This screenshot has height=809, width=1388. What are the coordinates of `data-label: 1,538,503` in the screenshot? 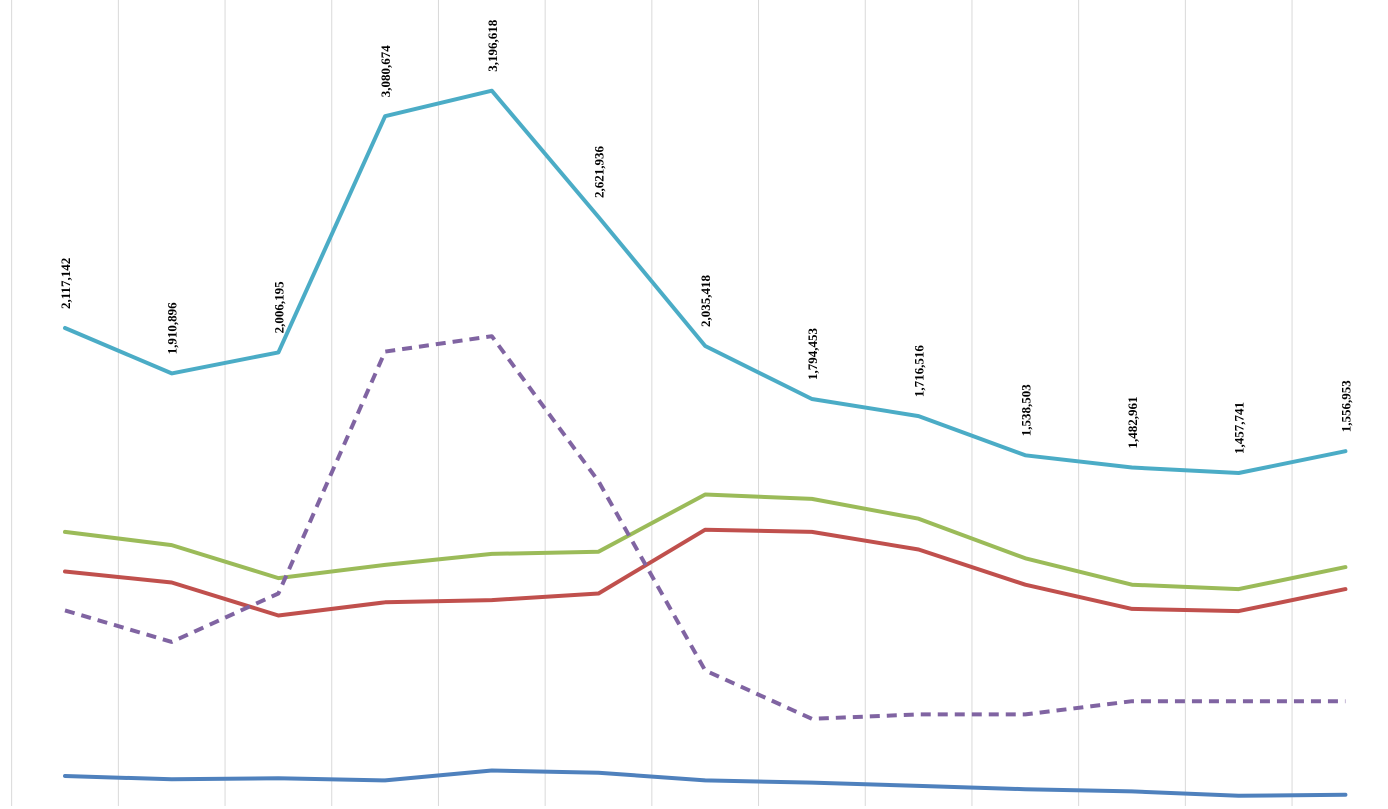 It's located at (1025, 410).